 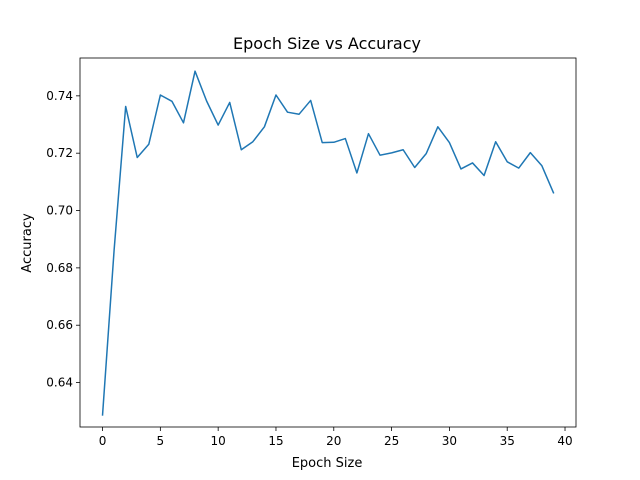 I want to click on y-tick-label: 0.72, so click(x=59, y=153).